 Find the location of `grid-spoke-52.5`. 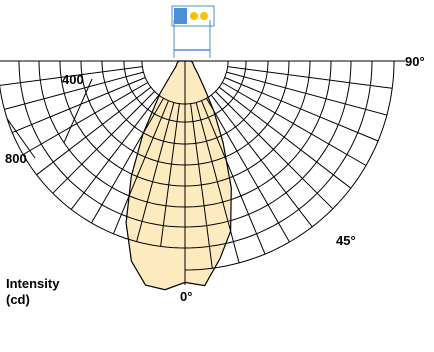

grid-spoke-52.5 is located at coordinates (285, 137).